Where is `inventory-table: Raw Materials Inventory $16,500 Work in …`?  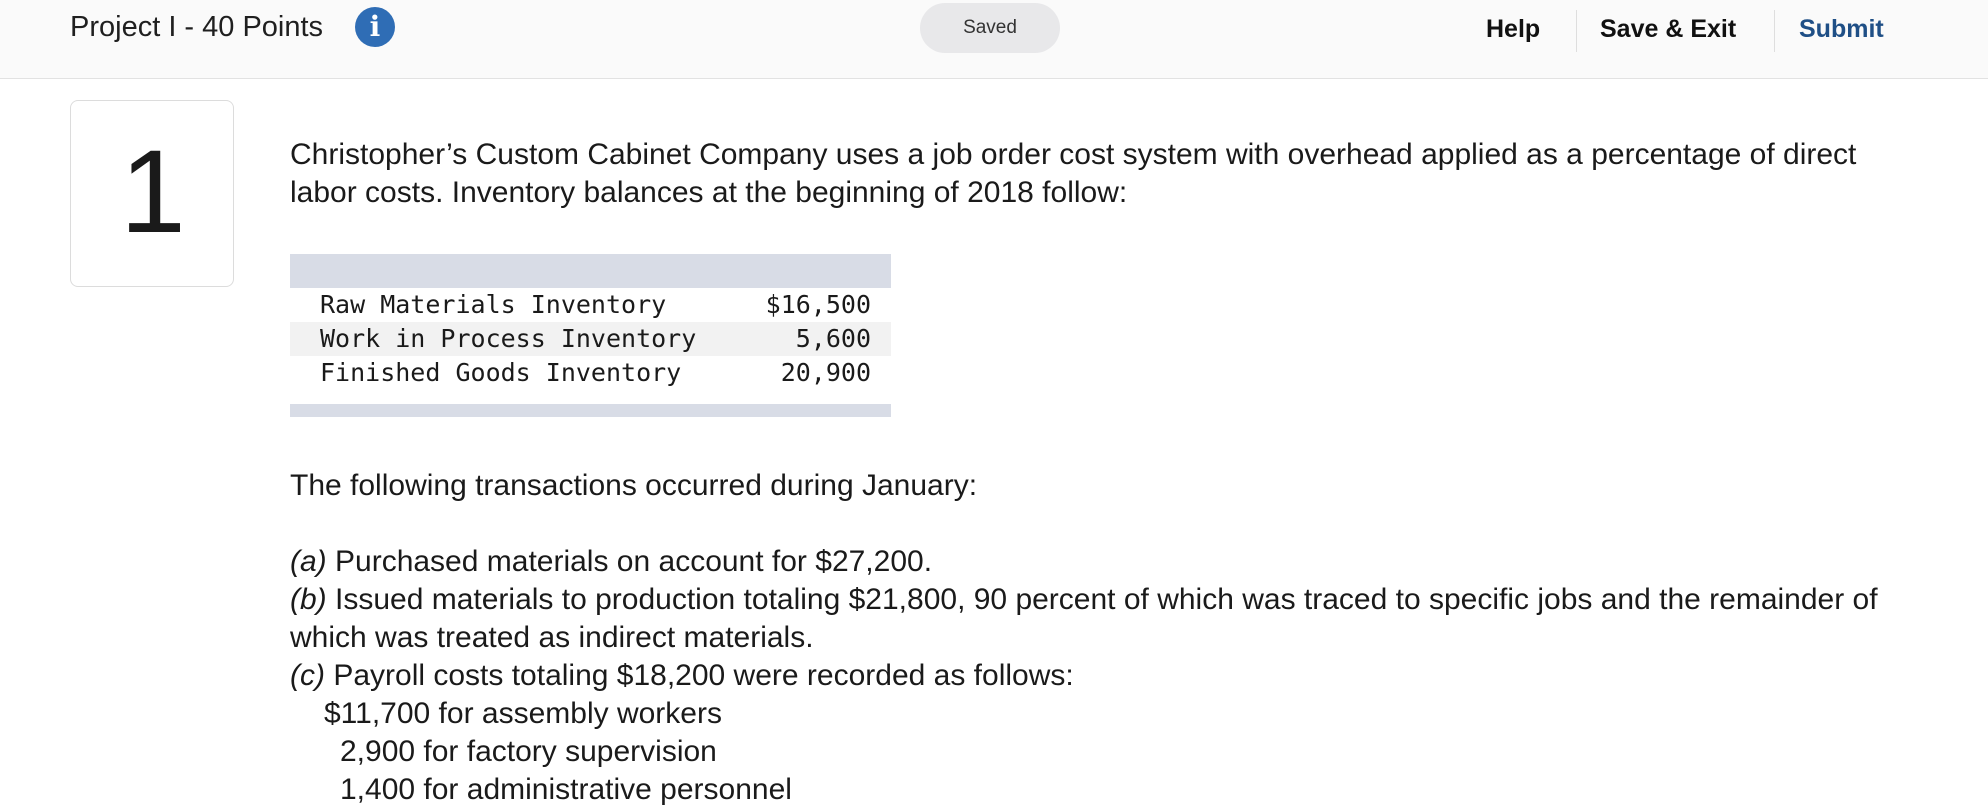
inventory-table: Raw Materials Inventory $16,500 Work in … is located at coordinates (590, 335).